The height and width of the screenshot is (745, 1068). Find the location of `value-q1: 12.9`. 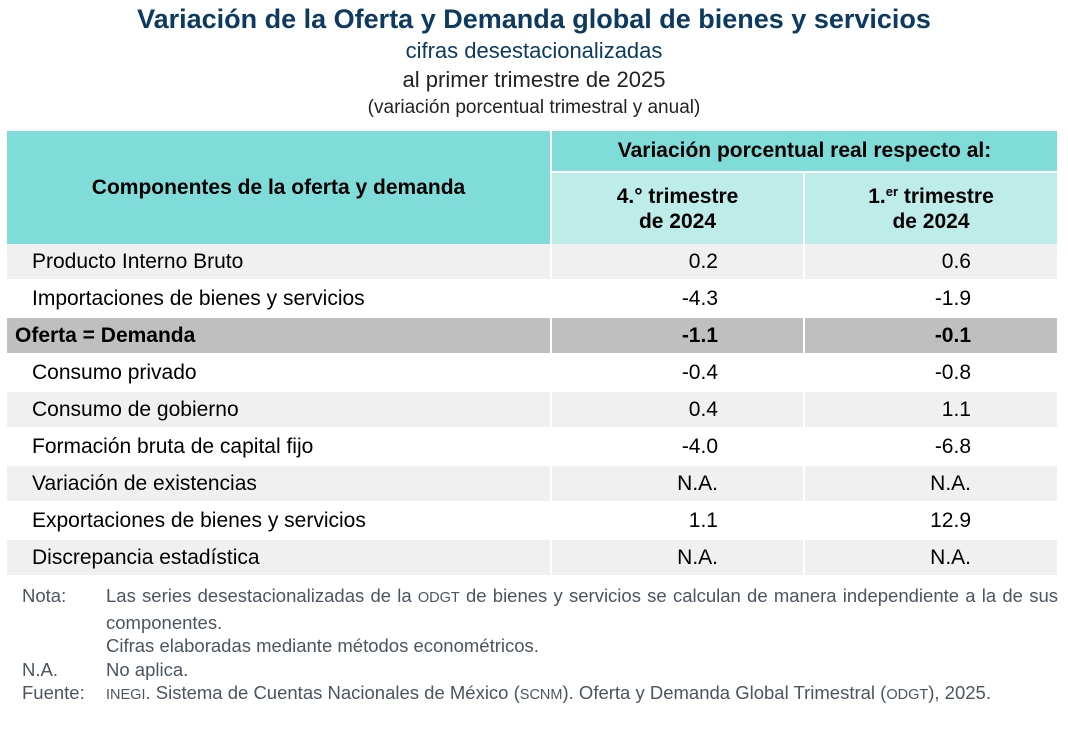

value-q1: 12.9 is located at coordinates (931, 520).